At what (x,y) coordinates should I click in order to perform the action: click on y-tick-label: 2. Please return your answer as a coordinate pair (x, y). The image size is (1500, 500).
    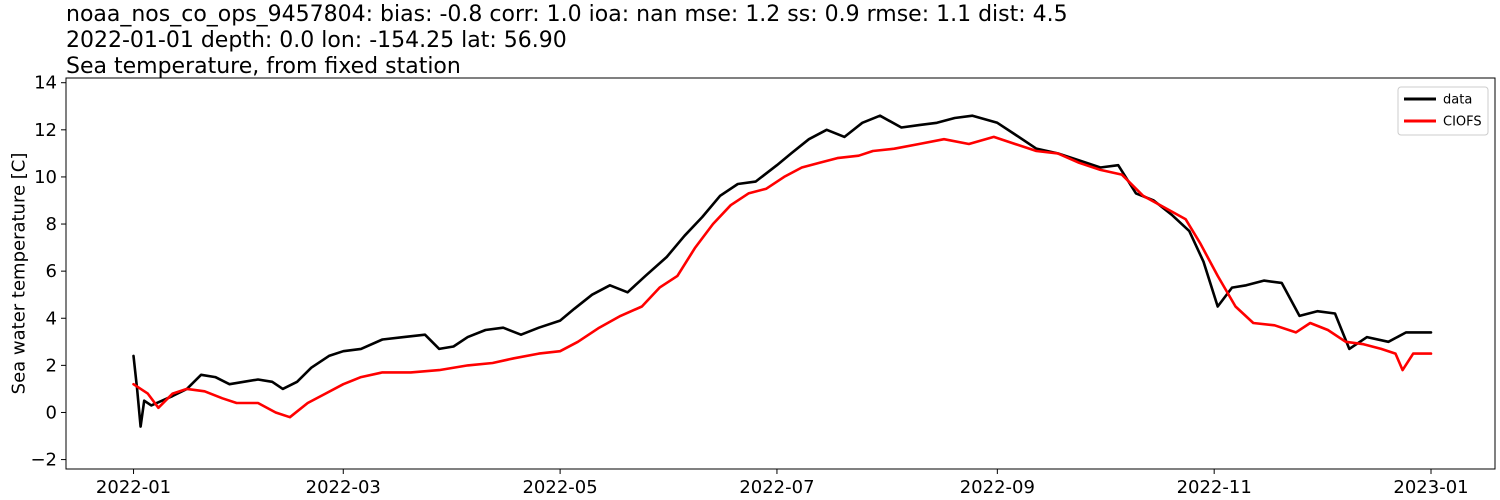
    Looking at the image, I should click on (51, 365).